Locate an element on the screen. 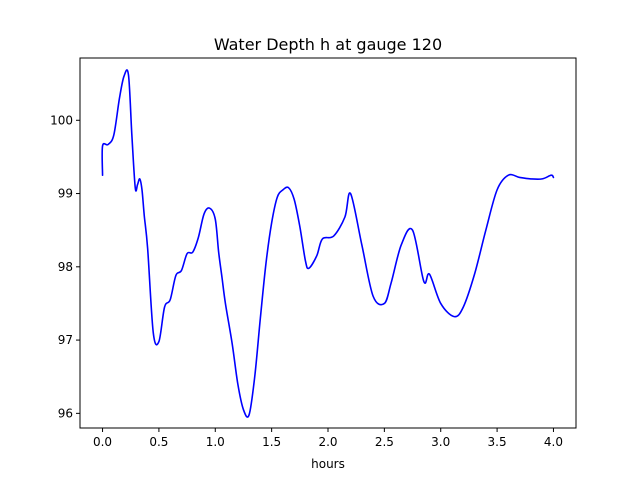 The width and height of the screenshot is (640, 480). x-tick-label: 0.5 is located at coordinates (158, 442).